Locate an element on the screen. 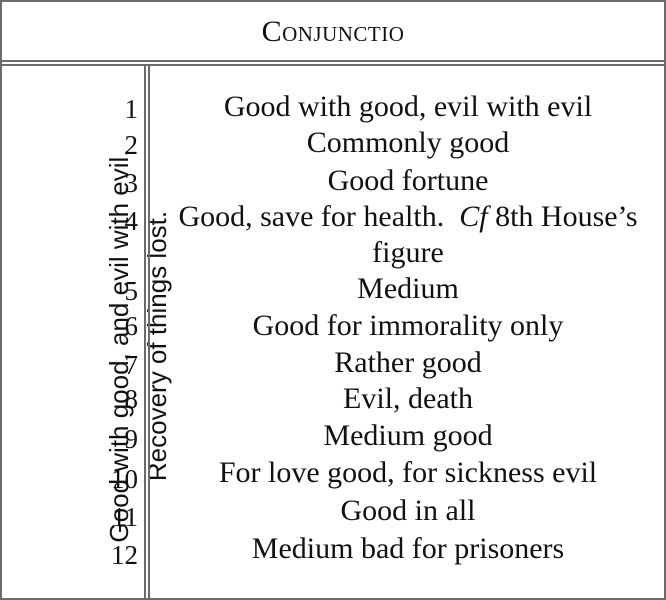  row-text-part: Good, save for health. is located at coordinates (311, 216).